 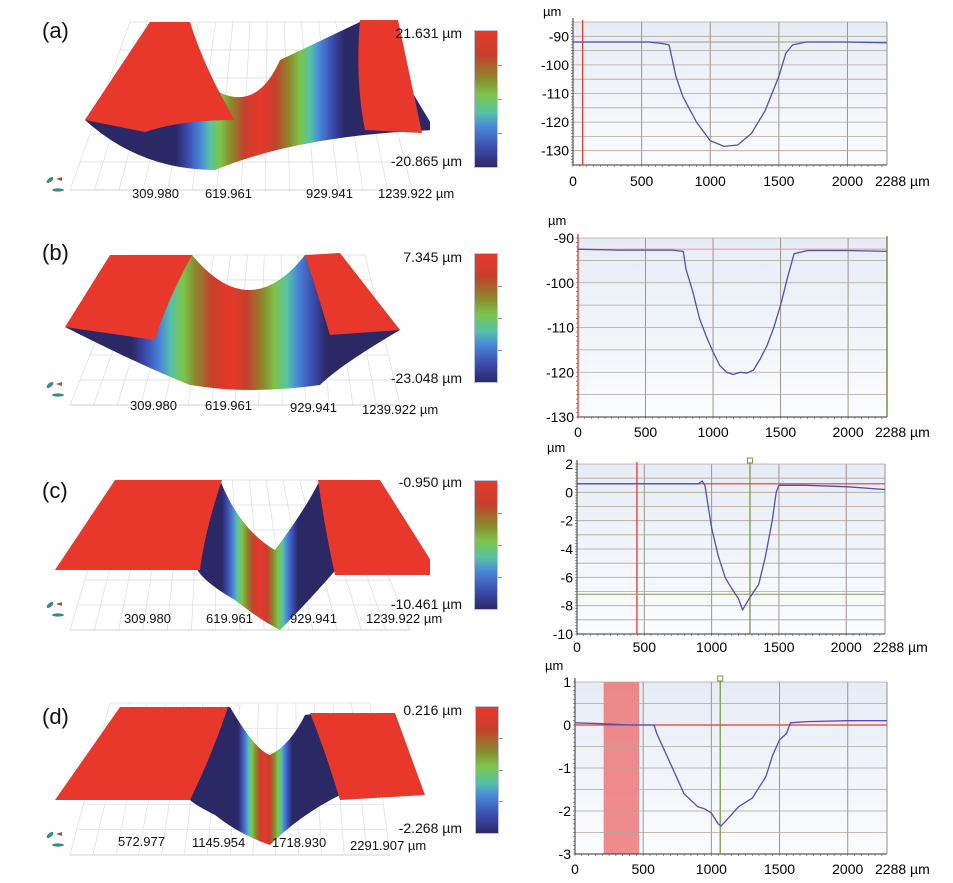 I want to click on colorbar-b-max: 7.345 µm, so click(x=432, y=257).